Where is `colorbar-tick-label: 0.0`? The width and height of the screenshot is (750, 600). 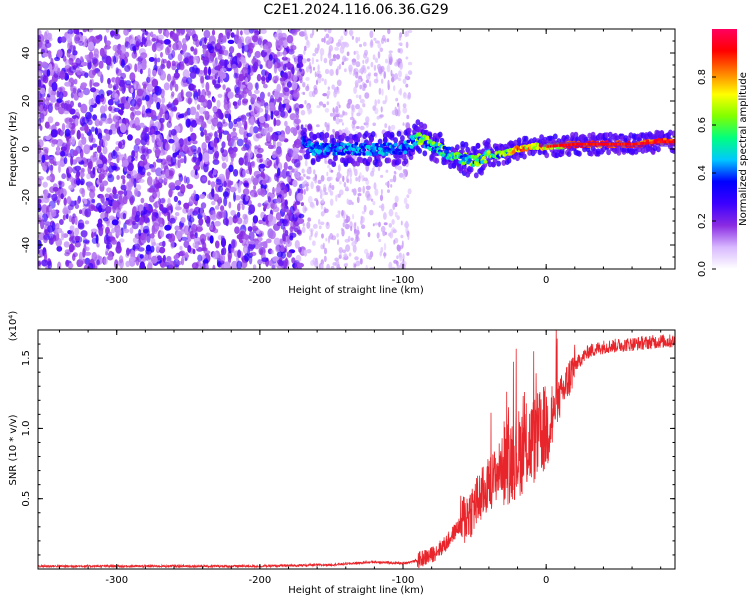
colorbar-tick-label: 0.0 is located at coordinates (702, 269).